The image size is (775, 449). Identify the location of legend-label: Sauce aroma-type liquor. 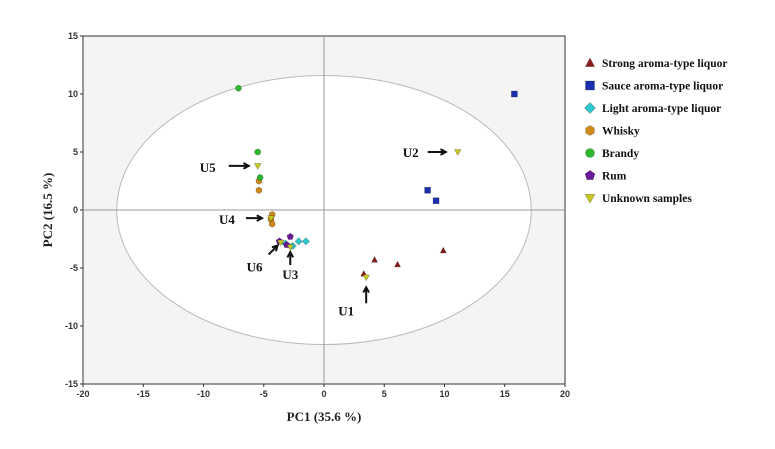
(662, 87).